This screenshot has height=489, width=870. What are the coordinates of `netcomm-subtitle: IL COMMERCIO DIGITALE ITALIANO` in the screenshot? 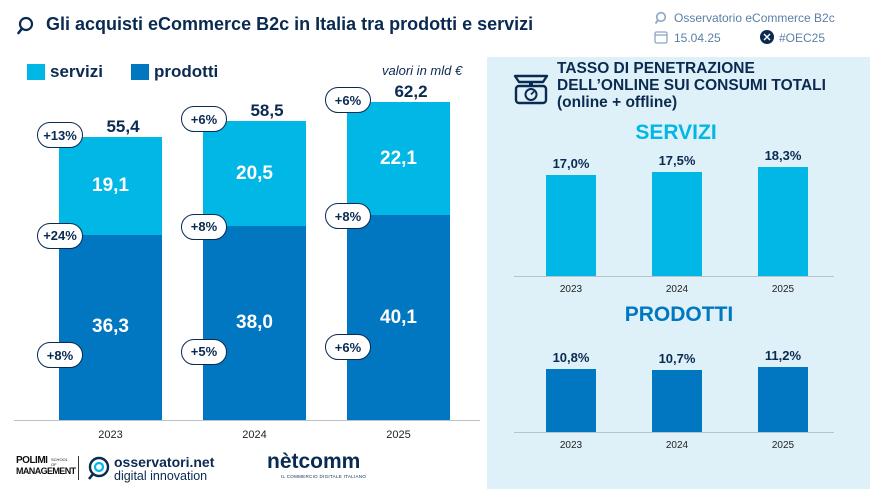 It's located at (324, 476).